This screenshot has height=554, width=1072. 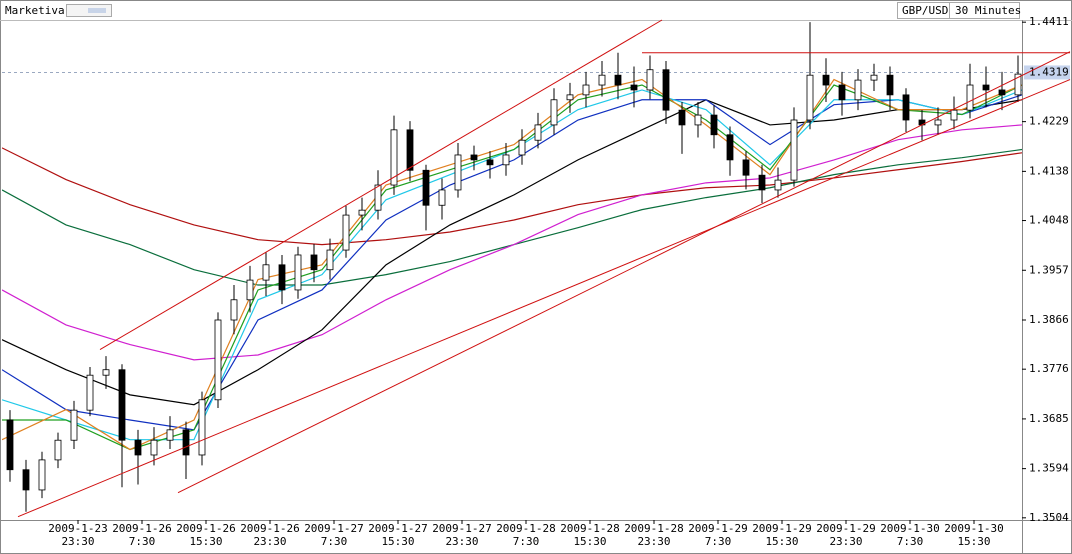 I want to click on y-tick-label: 1.3866, so click(x=1049, y=319).